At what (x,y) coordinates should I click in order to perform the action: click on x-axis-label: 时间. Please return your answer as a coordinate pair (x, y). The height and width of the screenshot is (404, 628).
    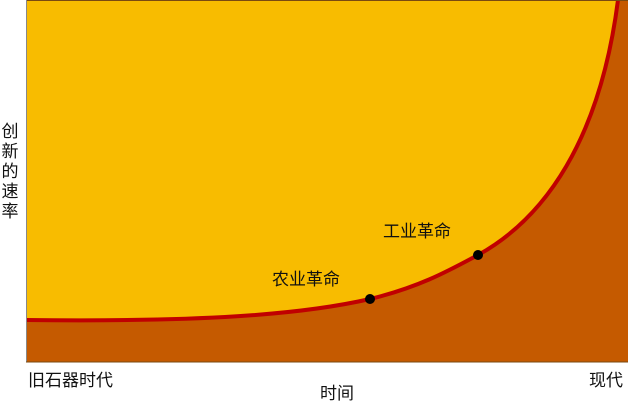
    Looking at the image, I should click on (337, 394).